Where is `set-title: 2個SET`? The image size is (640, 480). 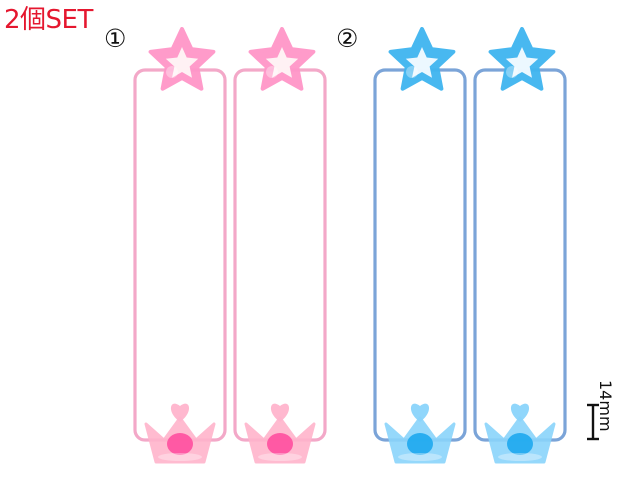 set-title: 2個SET is located at coordinates (48, 20).